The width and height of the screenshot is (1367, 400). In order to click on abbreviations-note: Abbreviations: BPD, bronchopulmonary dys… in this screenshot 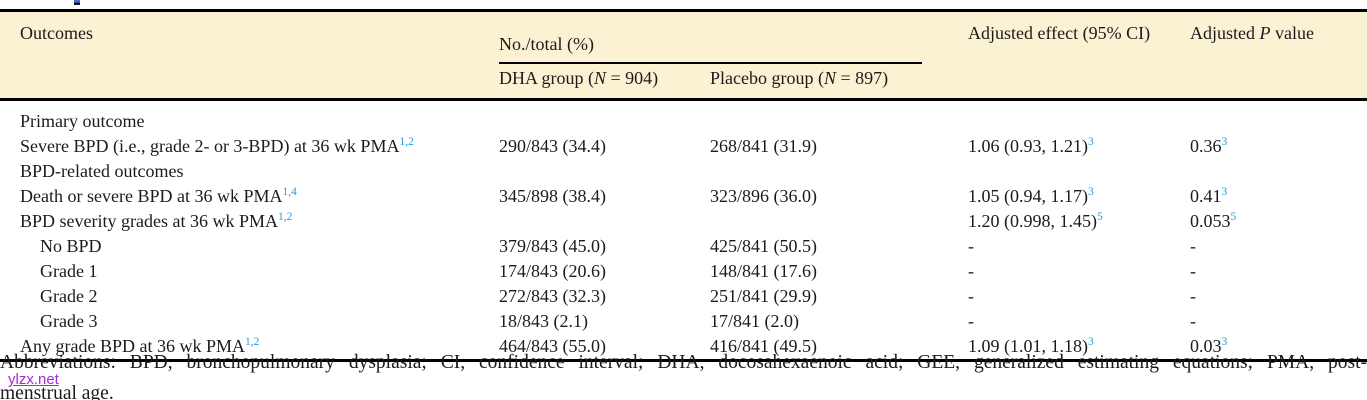, I will do `click(683, 376)`.